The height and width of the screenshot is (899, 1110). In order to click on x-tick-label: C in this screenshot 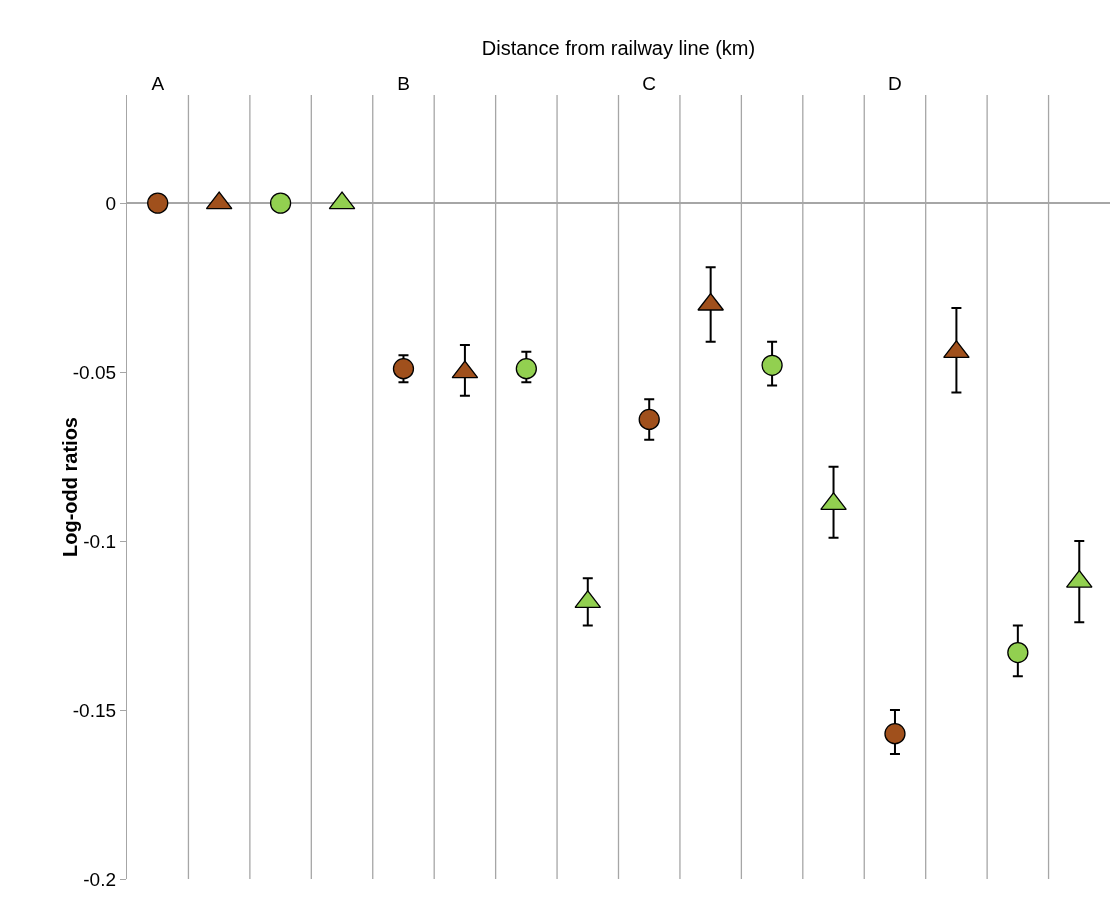, I will do `click(649, 84)`.